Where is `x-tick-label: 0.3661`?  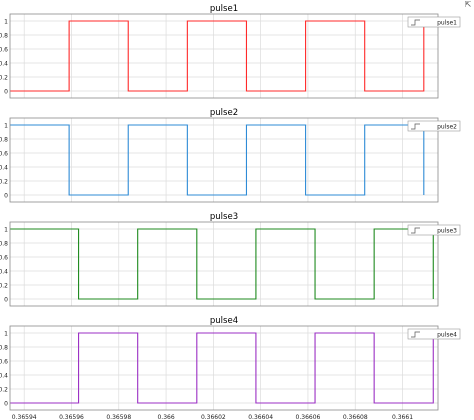
x-tick-label: 0.3661 is located at coordinates (402, 417).